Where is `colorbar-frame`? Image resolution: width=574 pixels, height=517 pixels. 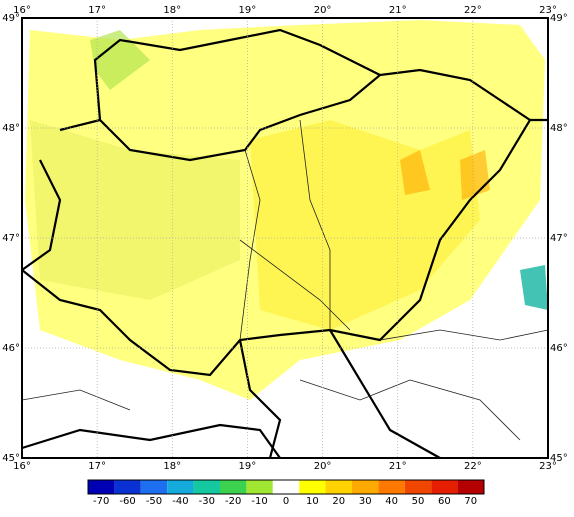 colorbar-frame is located at coordinates (286, 487).